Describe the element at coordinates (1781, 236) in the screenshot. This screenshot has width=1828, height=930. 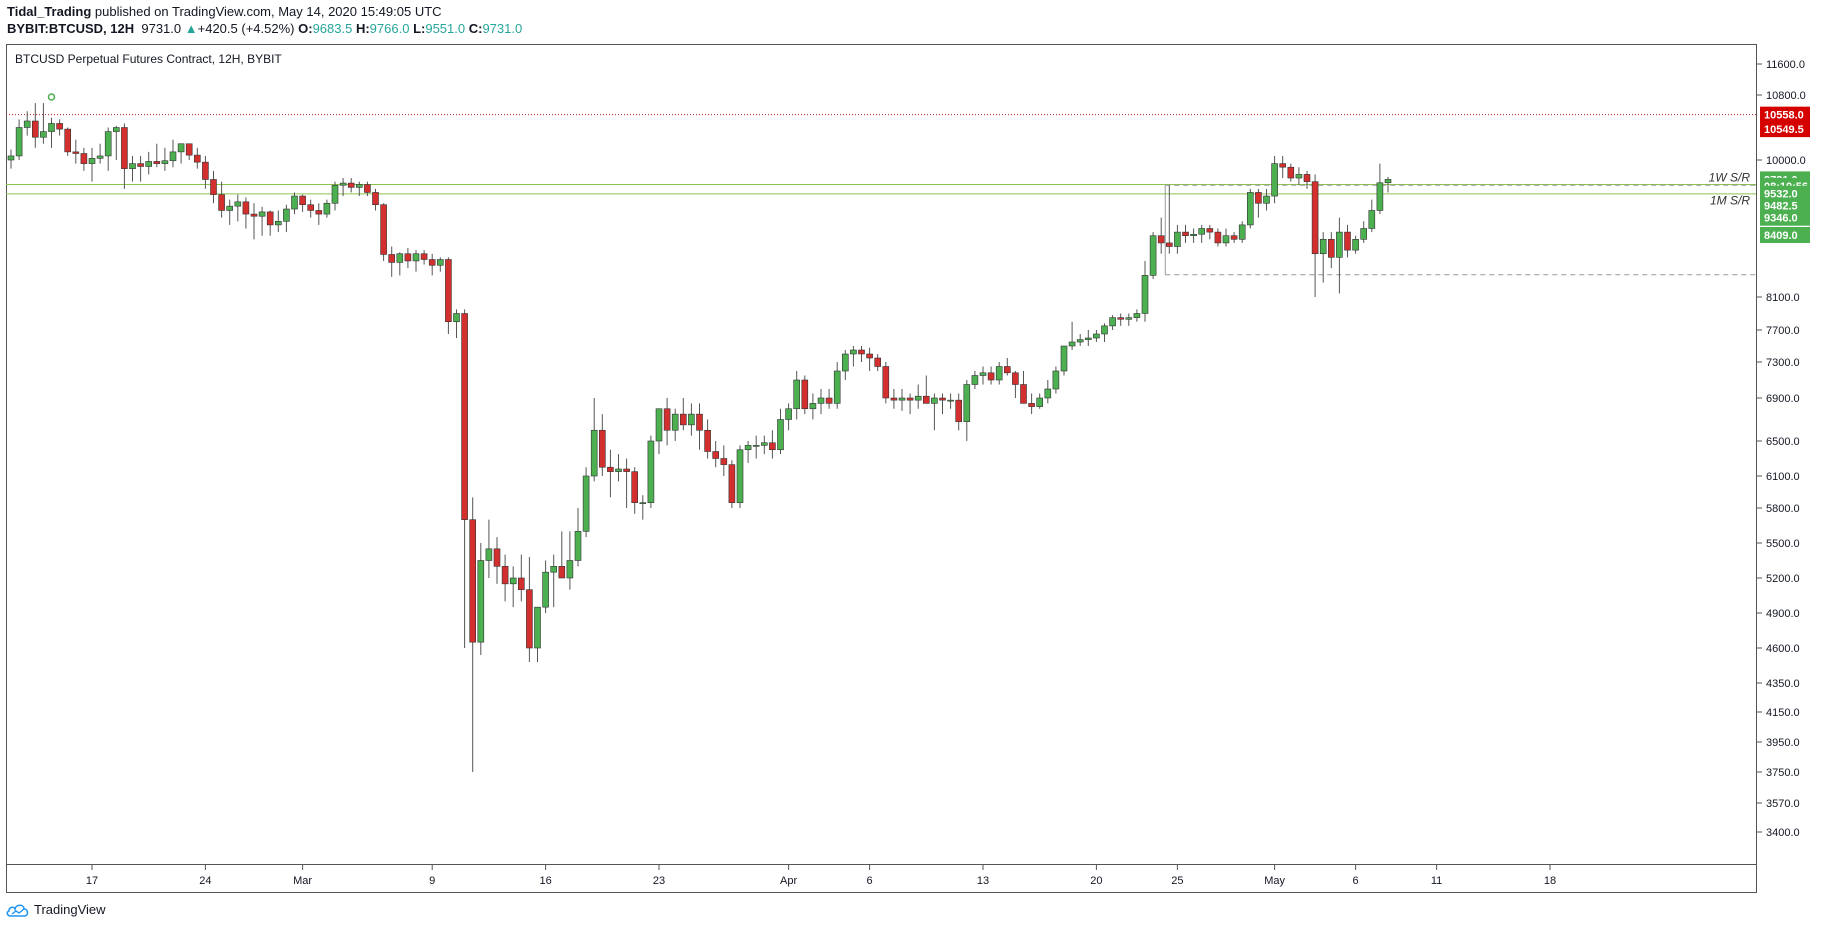
I see `svg-text: 8409.0` at that location.